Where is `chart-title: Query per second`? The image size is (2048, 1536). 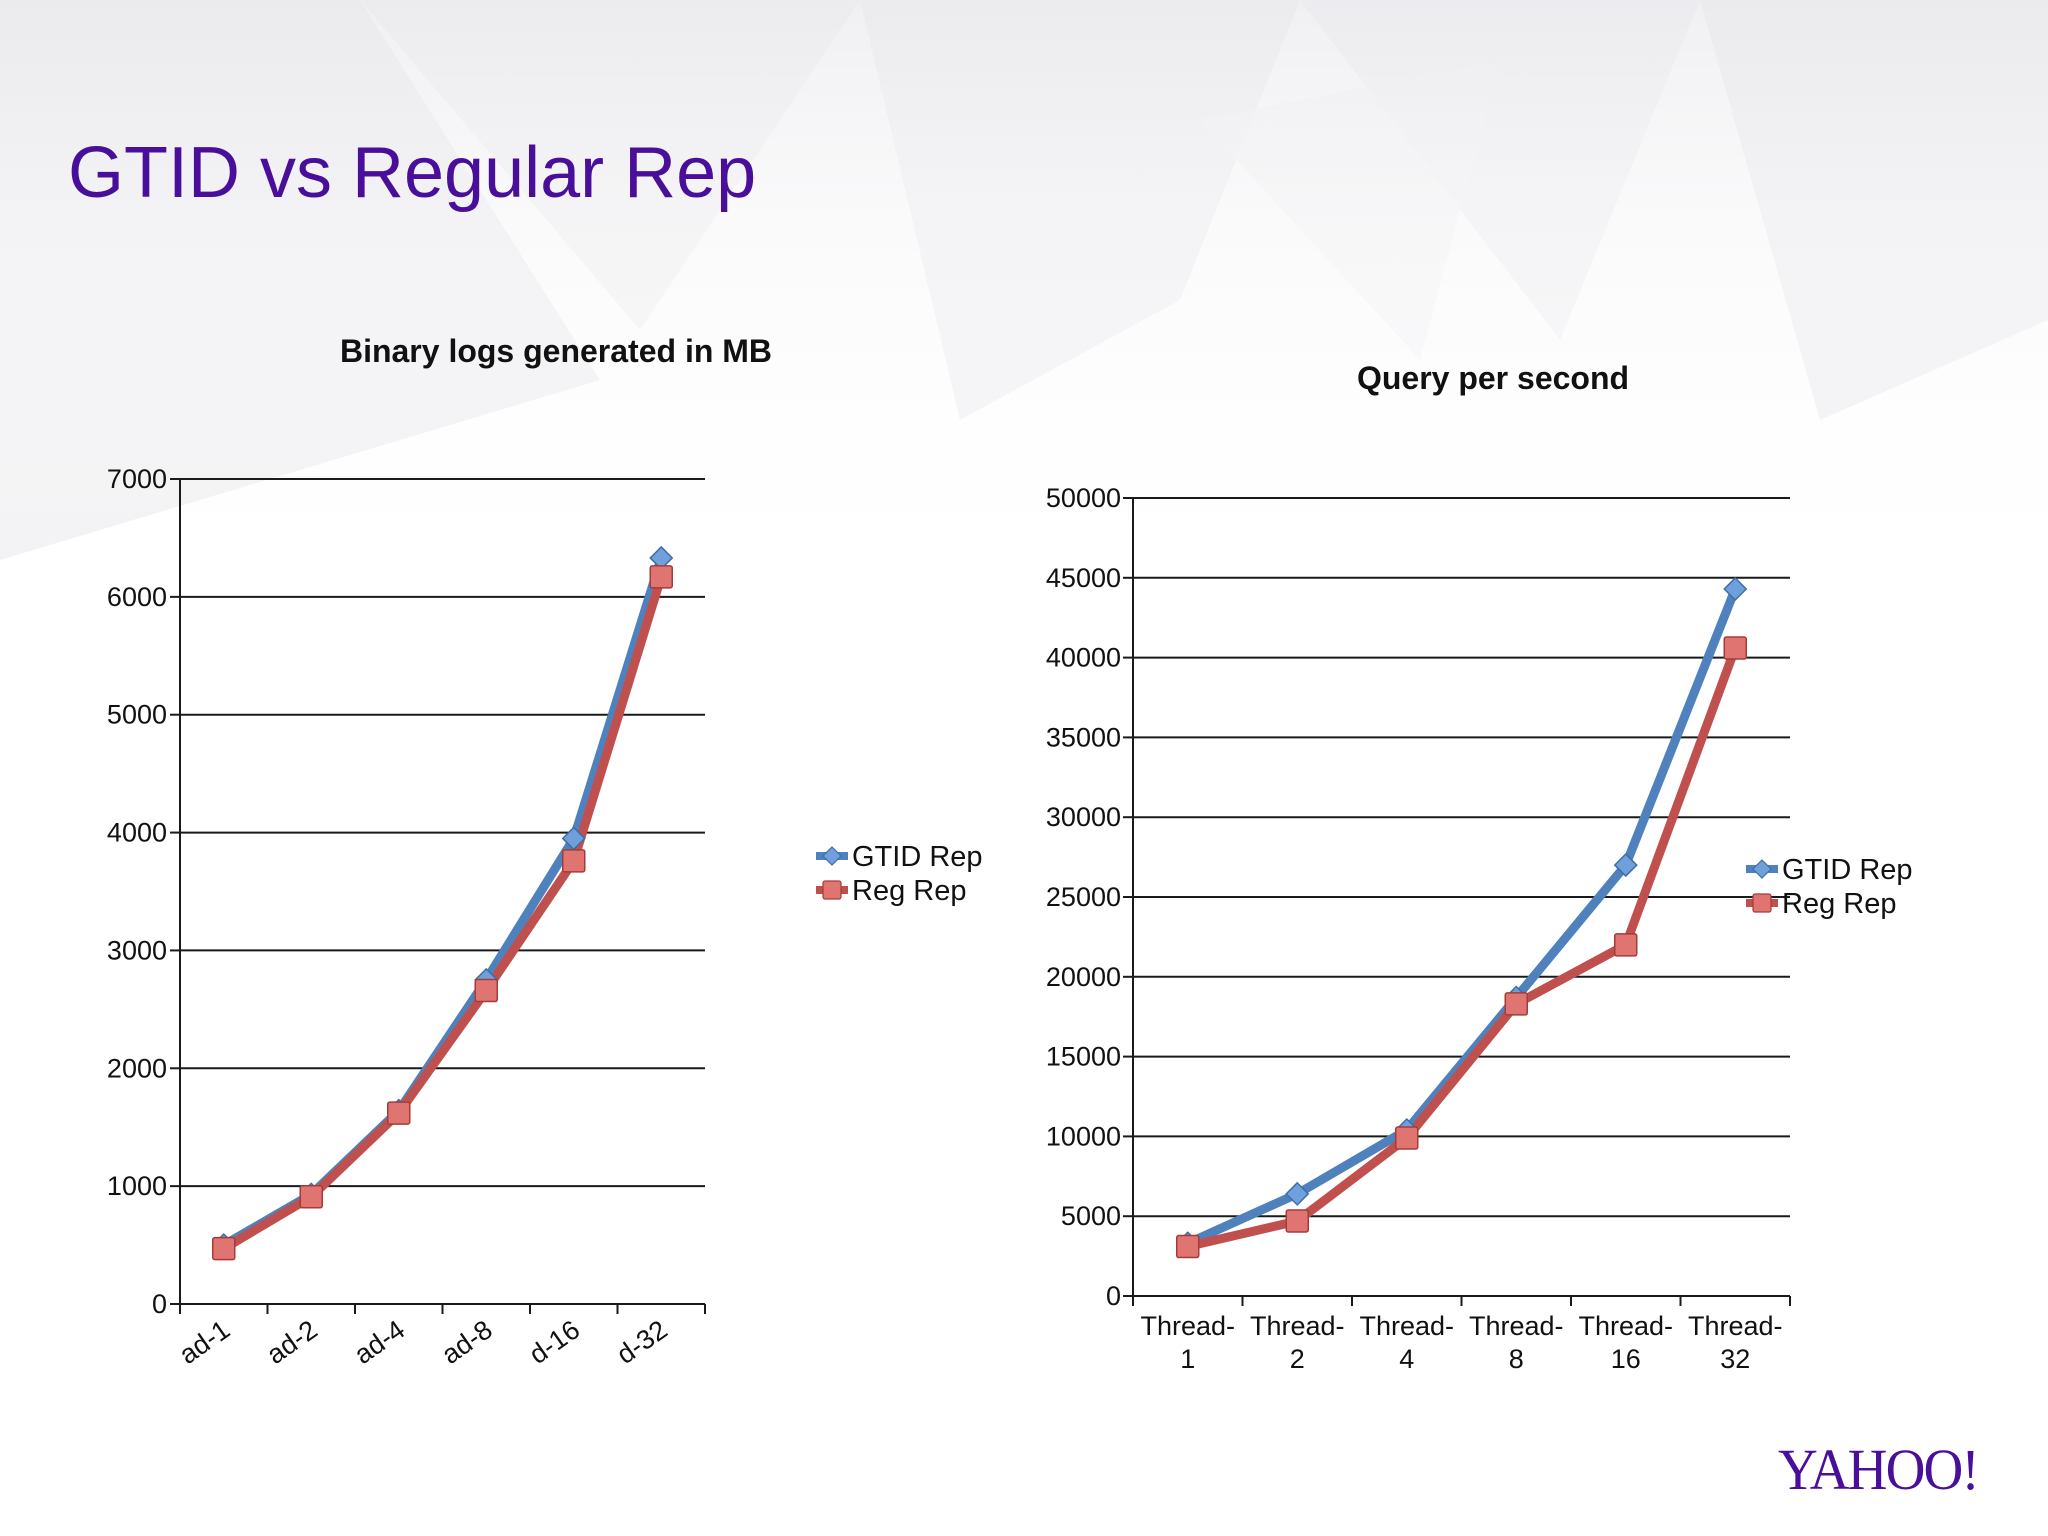
chart-title: Query per second is located at coordinates (1493, 378).